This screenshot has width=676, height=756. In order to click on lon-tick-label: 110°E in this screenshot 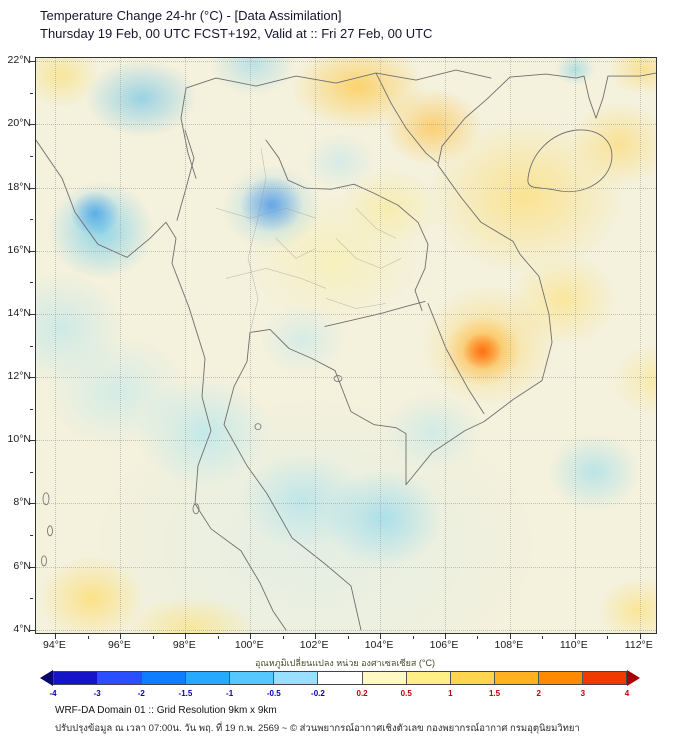, I will do `click(573, 645)`.